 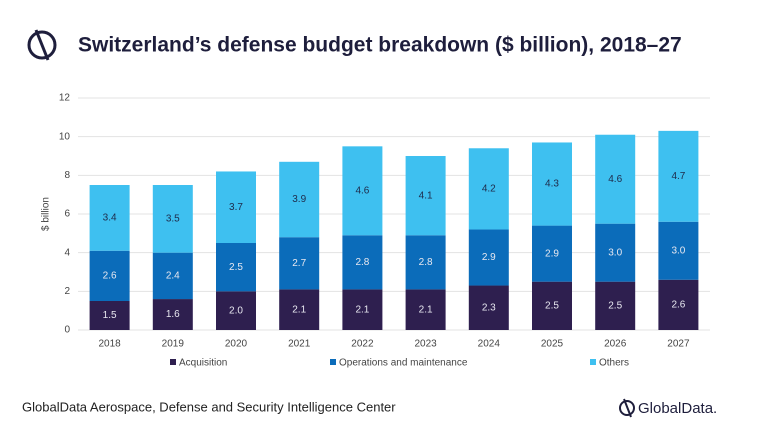 I want to click on data-label: 2.0, so click(x=236, y=310).